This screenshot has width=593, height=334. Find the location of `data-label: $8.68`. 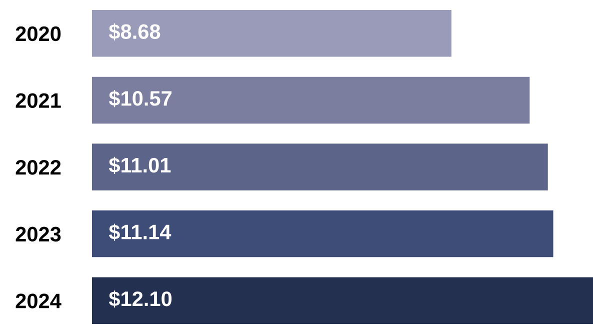

data-label: $8.68 is located at coordinates (134, 31).